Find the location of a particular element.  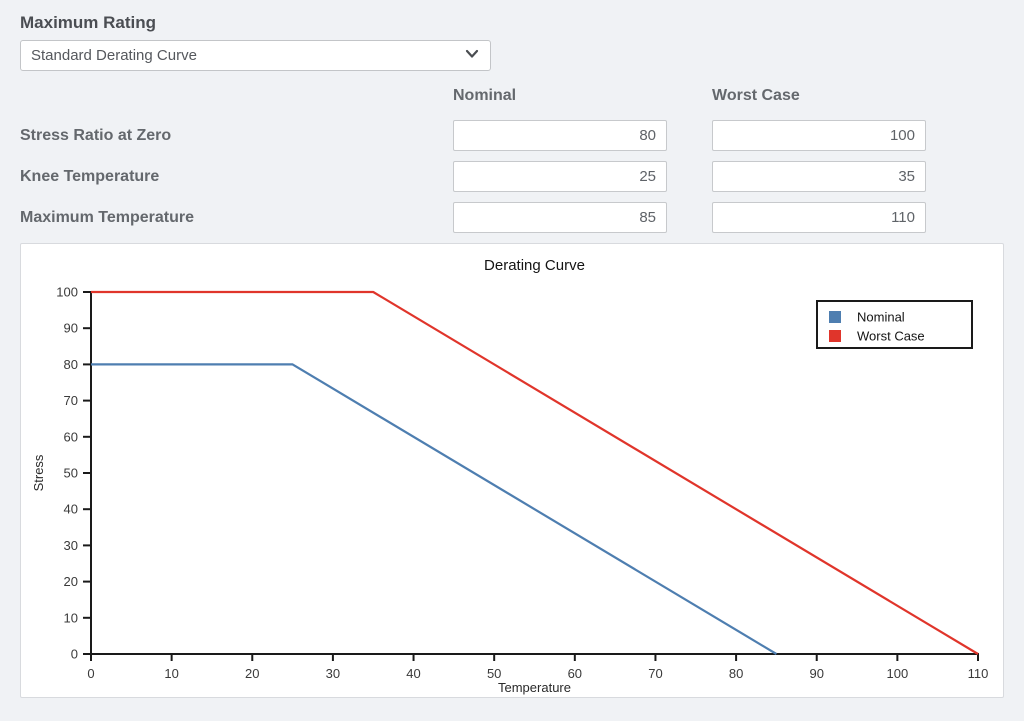

y-tick-label: 30 is located at coordinates (71, 545).